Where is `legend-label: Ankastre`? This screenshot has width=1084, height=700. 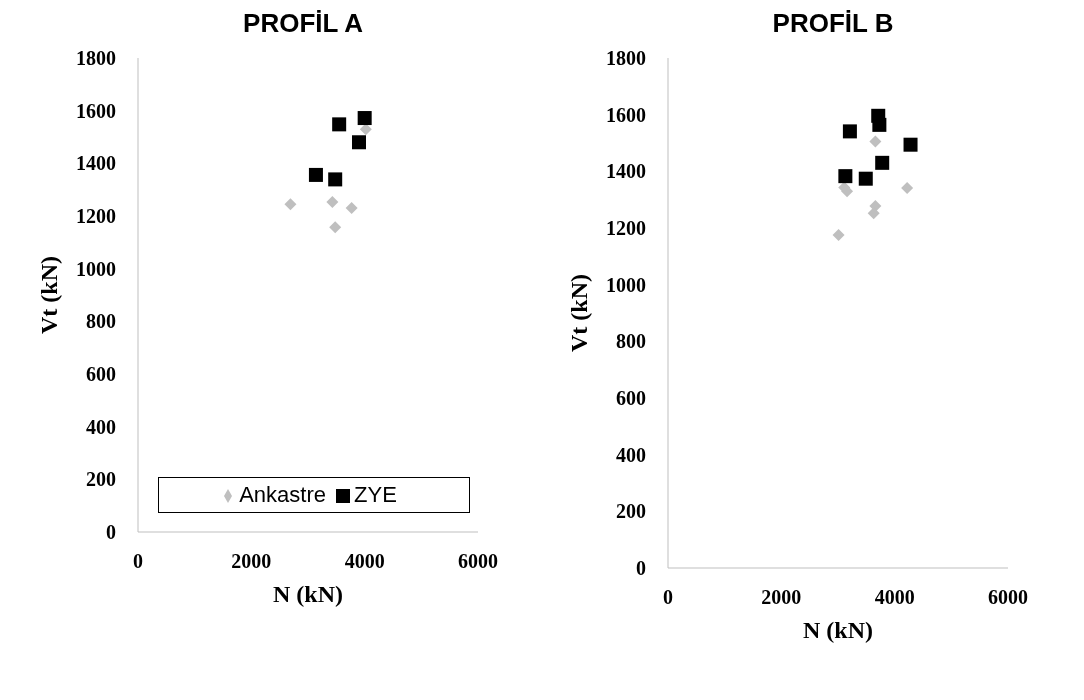
legend-label: Ankastre is located at coordinates (283, 494).